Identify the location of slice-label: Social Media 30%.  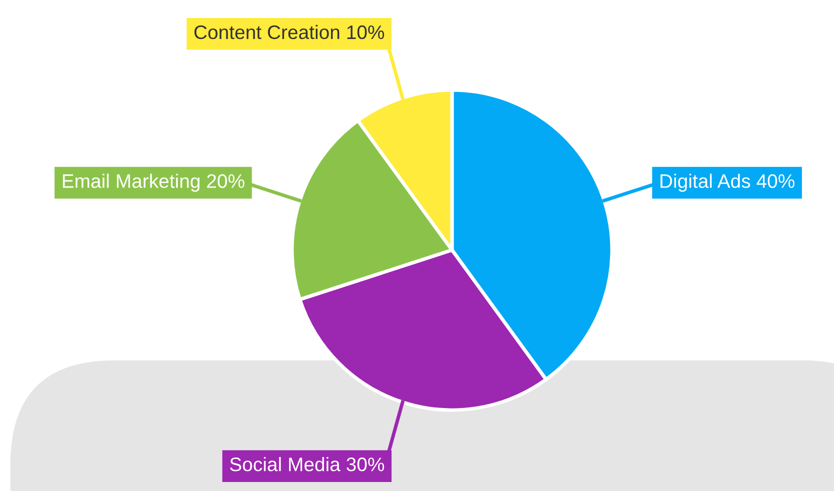
(307, 464).